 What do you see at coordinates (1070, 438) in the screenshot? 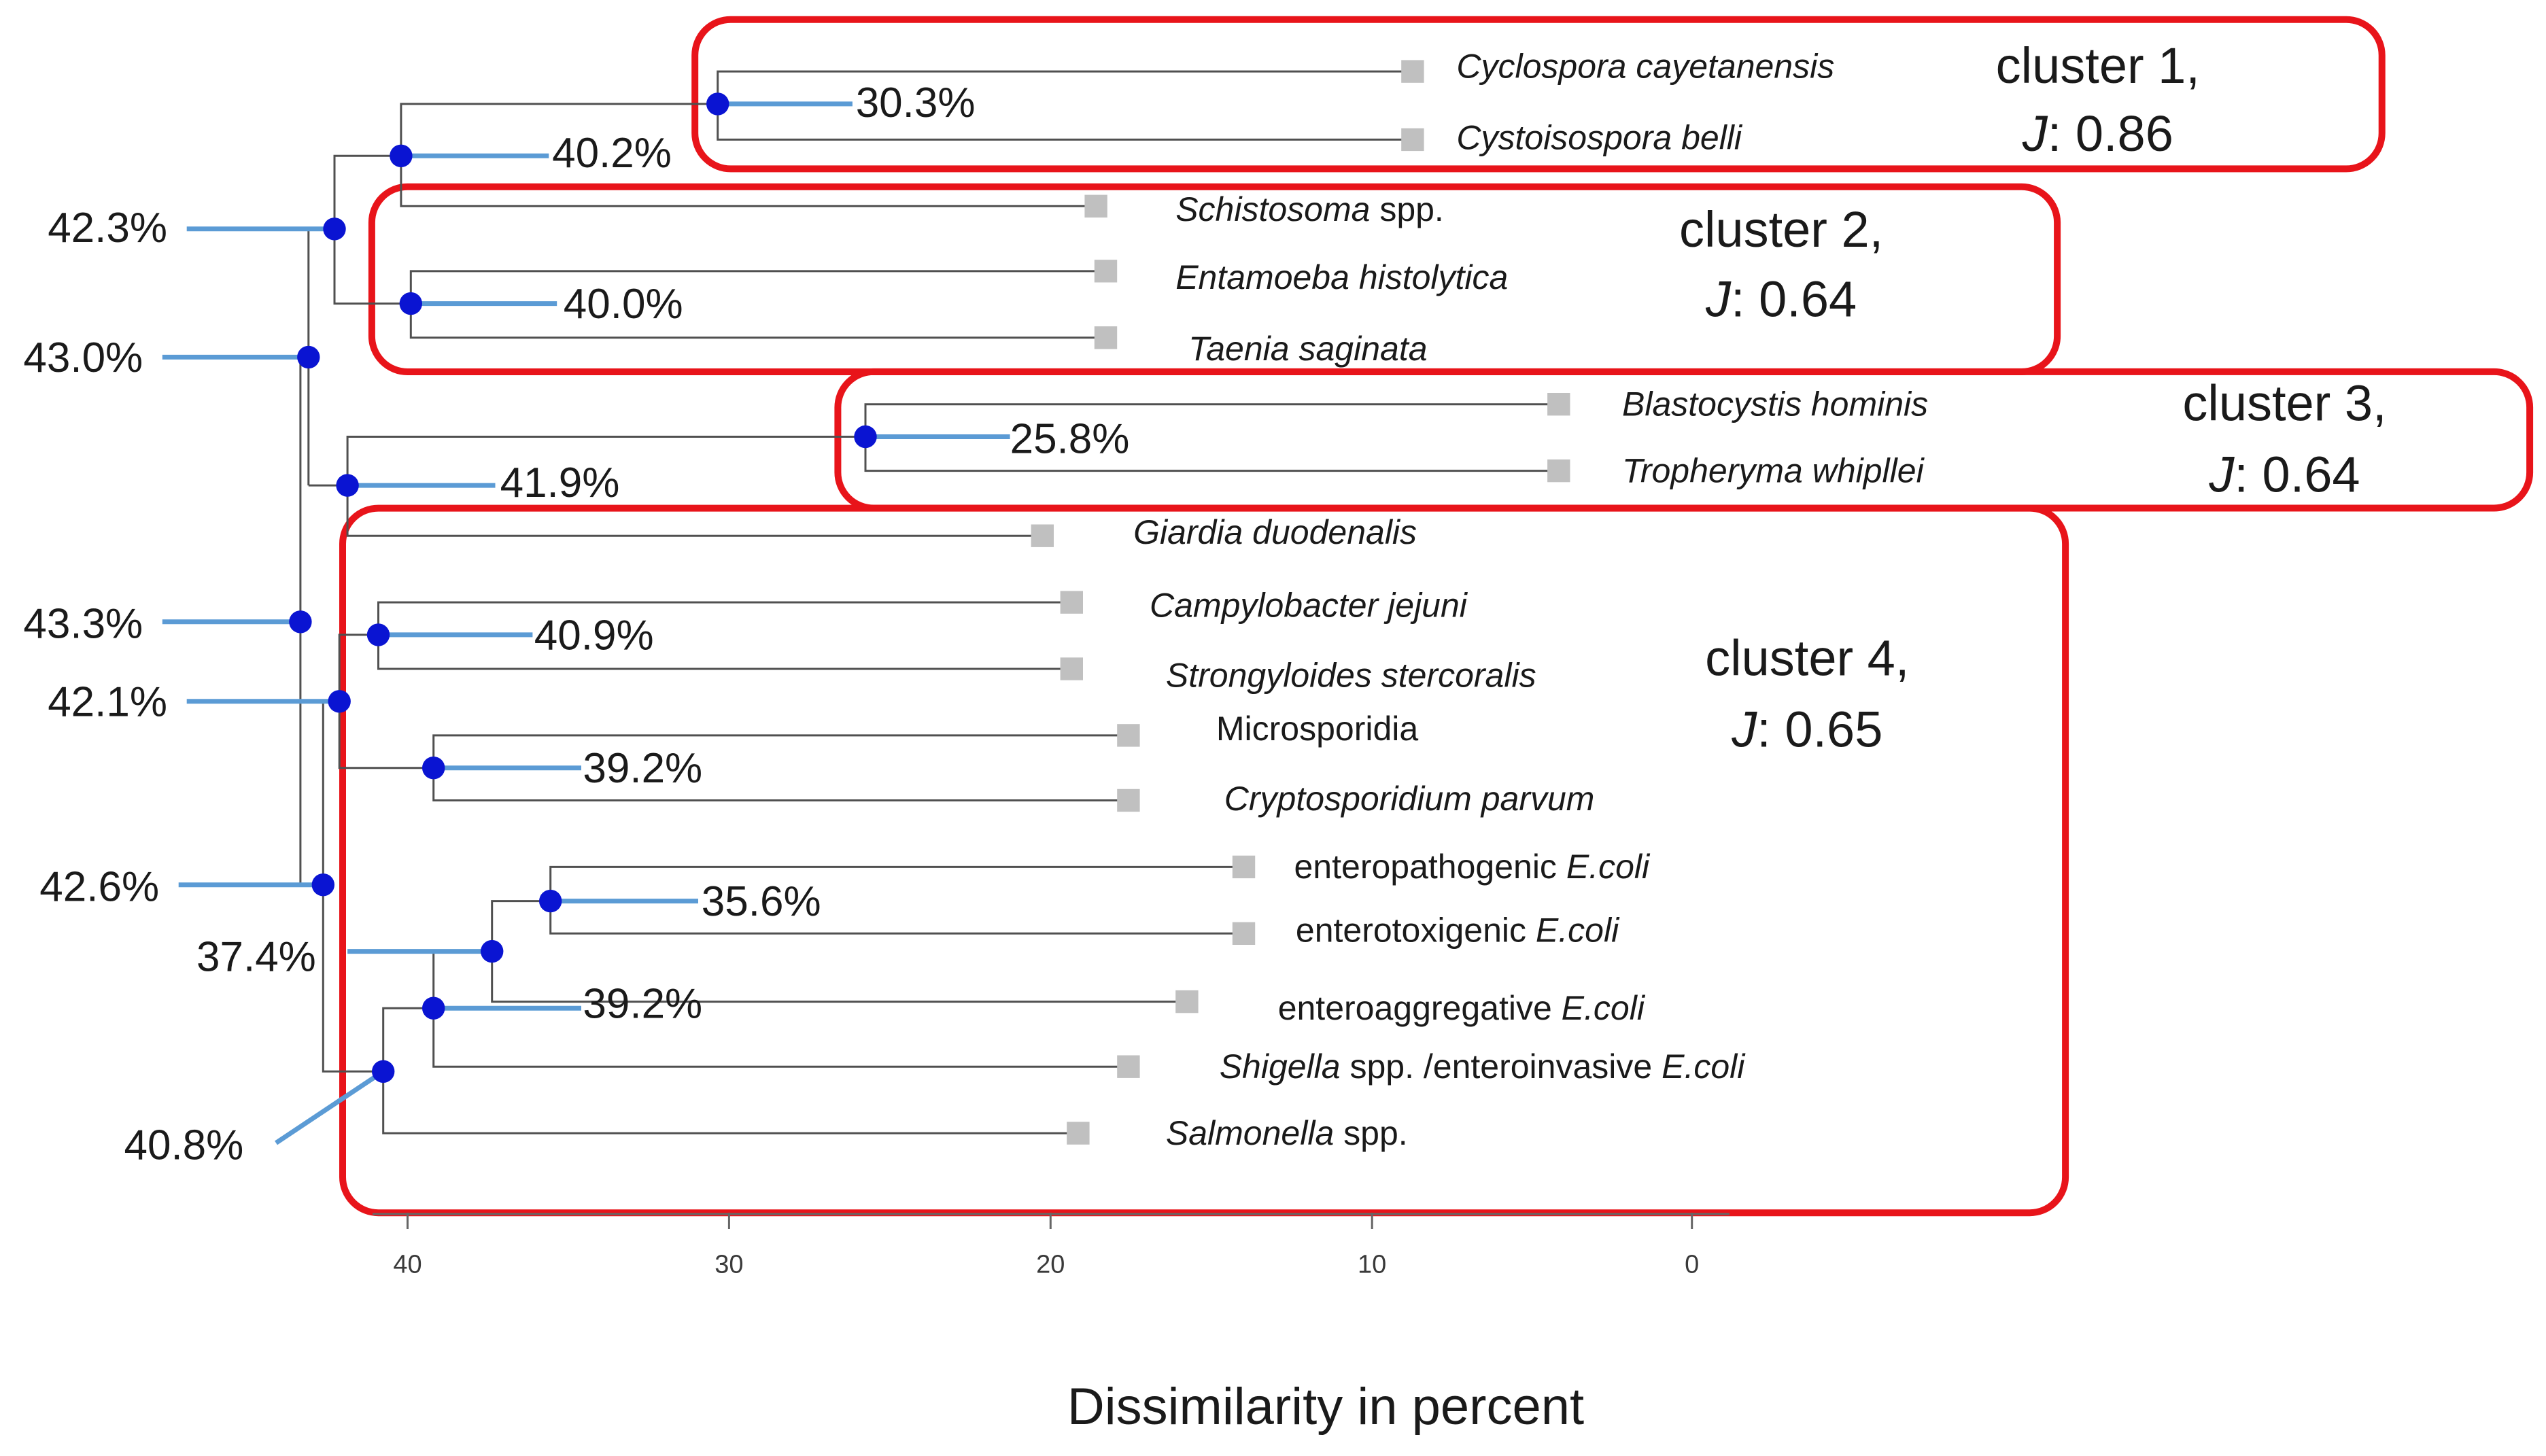
I see `node-label-n_blasto: 25.8%` at bounding box center [1070, 438].